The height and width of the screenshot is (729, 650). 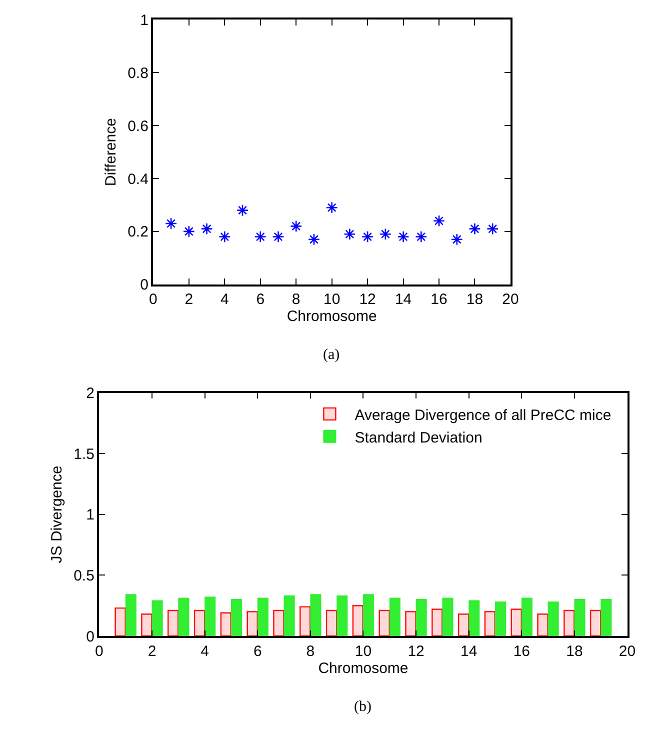 I want to click on y-tick-label: 0.5, so click(x=84, y=575).